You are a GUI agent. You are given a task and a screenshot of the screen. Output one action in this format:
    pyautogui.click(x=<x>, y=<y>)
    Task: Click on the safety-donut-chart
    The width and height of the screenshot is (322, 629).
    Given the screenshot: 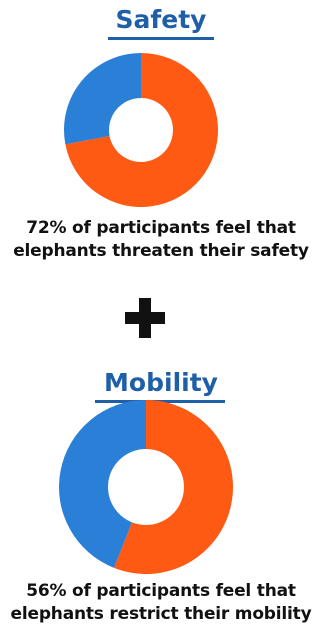 What is the action you would take?
    pyautogui.click(x=141, y=130)
    